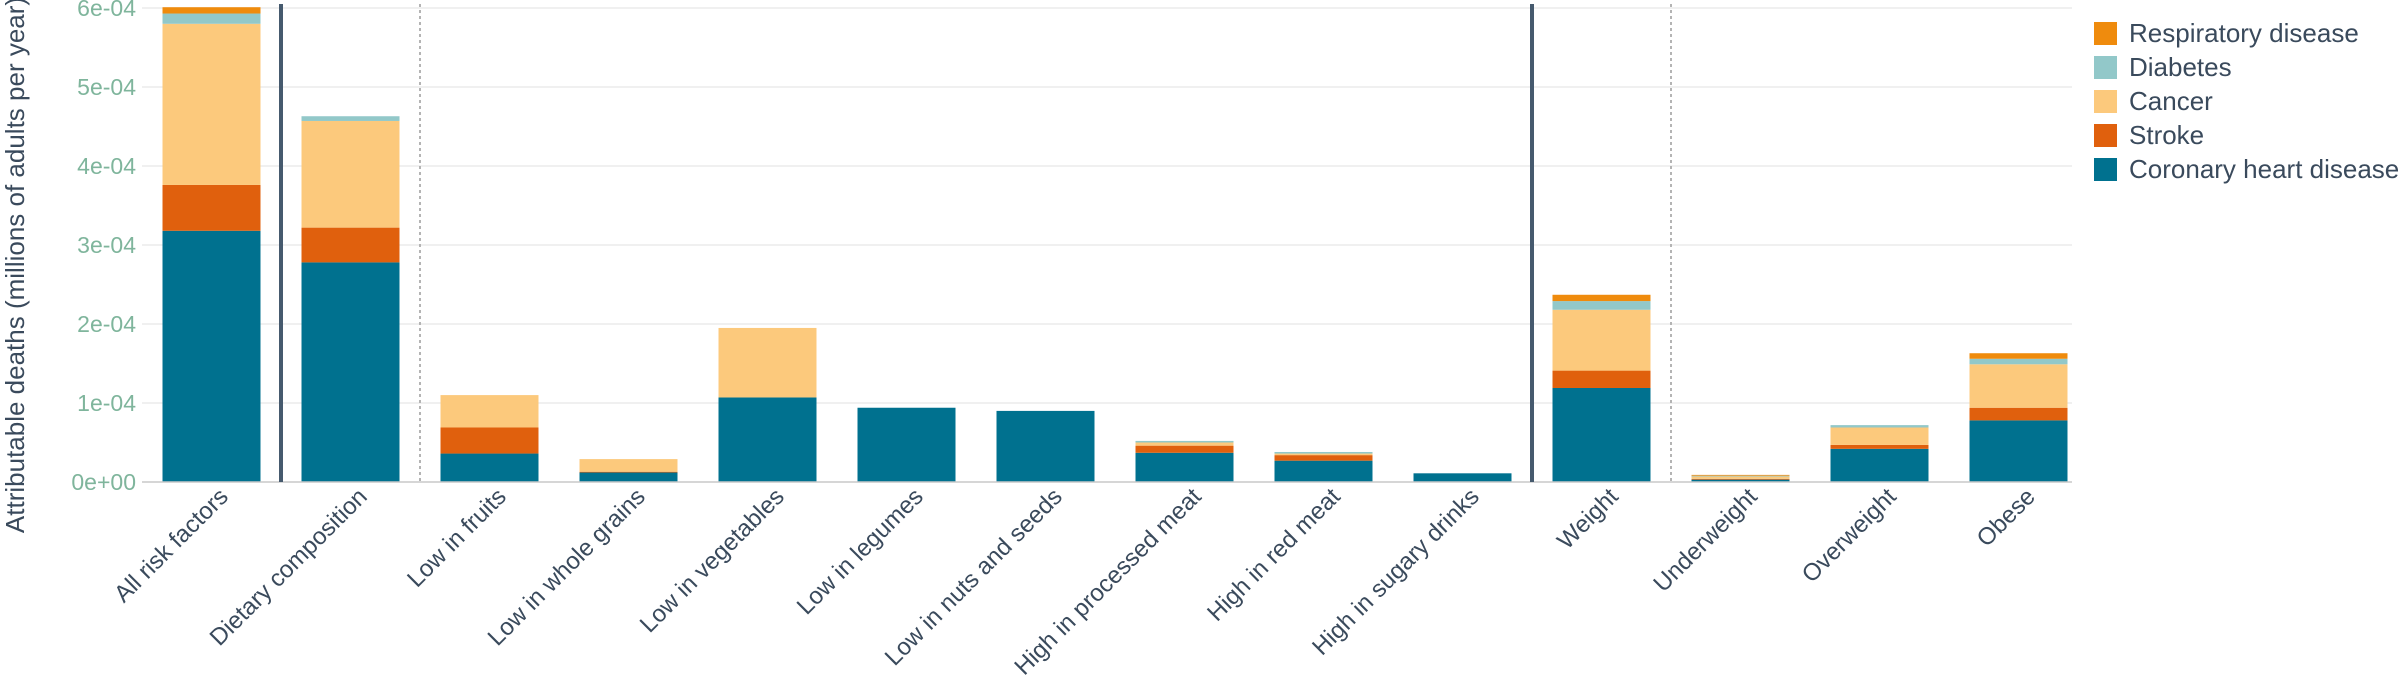 This screenshot has height=700, width=2400. What do you see at coordinates (2018, 356) in the screenshot?
I see `bar-obese-respiratory-disease` at bounding box center [2018, 356].